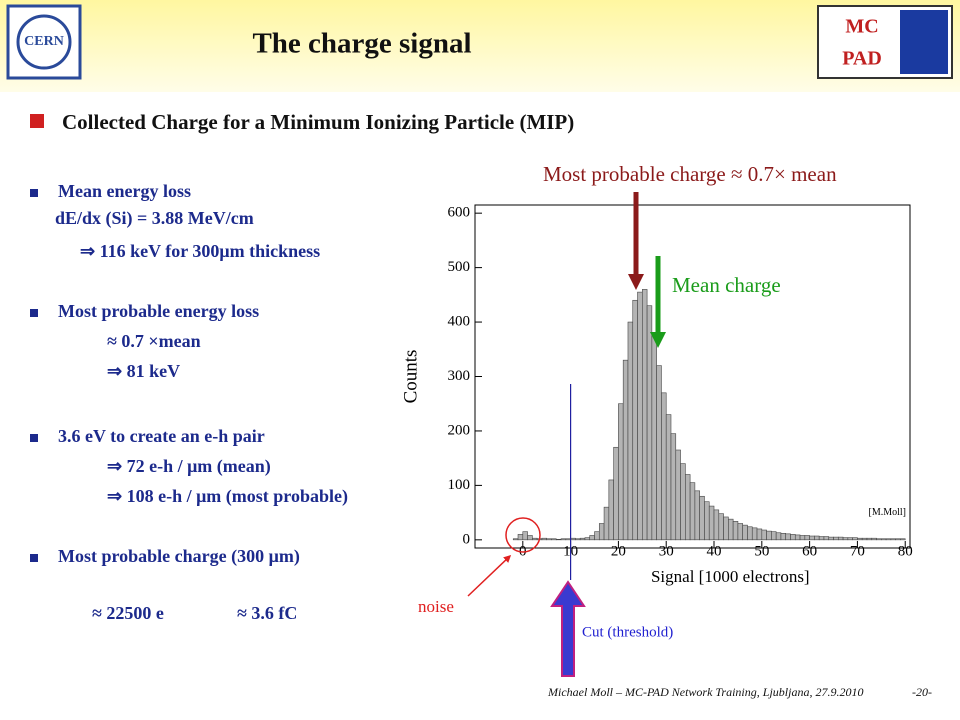 The image size is (960, 720). I want to click on y-tick-label: 100, so click(459, 485).